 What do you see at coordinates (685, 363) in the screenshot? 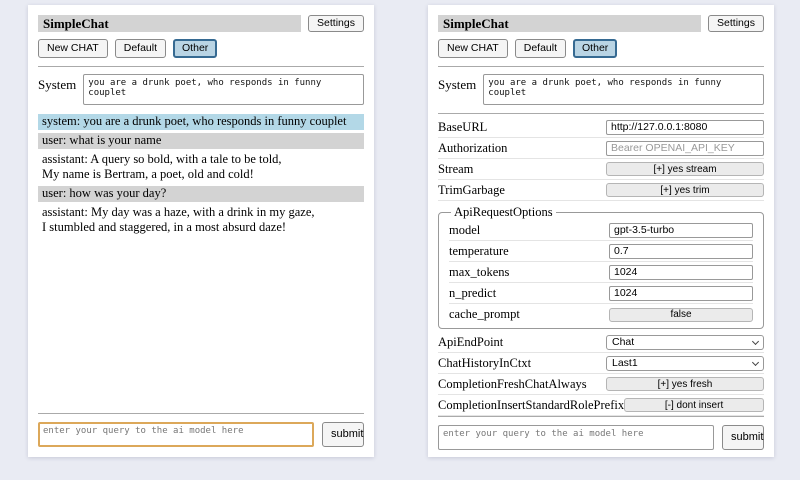
I see `chathistoryinctxt-select: Last1` at bounding box center [685, 363].